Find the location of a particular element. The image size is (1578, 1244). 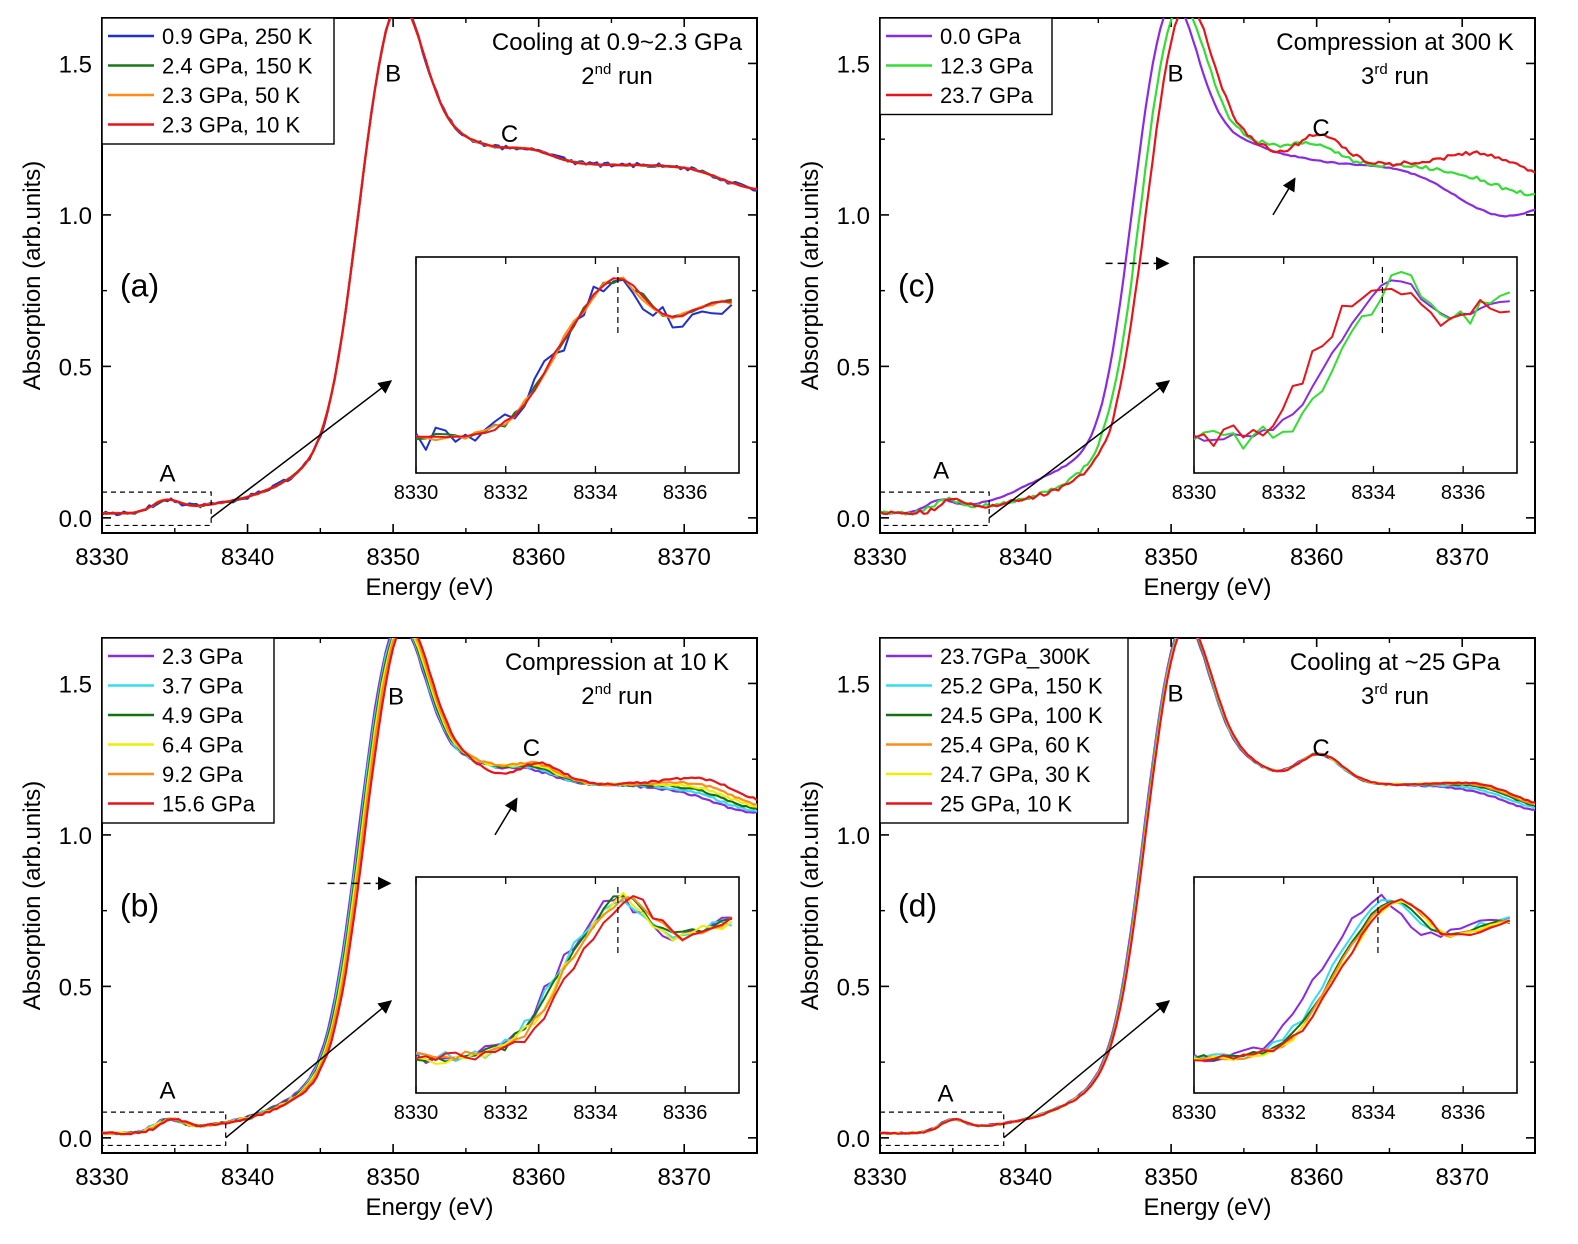

legend-label-1: 0.0 GPa is located at coordinates (980, 36).